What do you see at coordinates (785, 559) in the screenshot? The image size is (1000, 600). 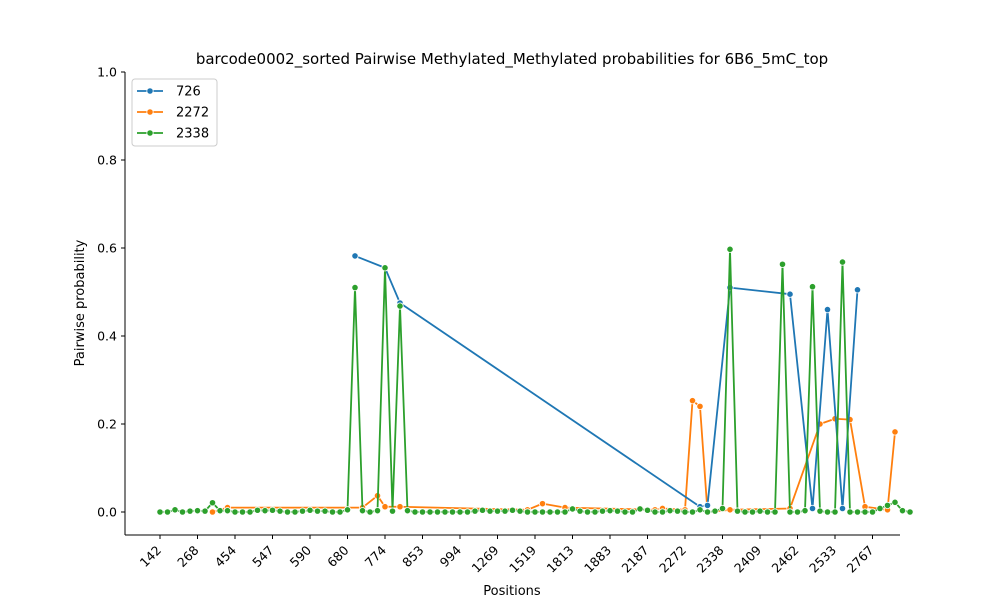 I see `x-tick-label: 2462` at bounding box center [785, 559].